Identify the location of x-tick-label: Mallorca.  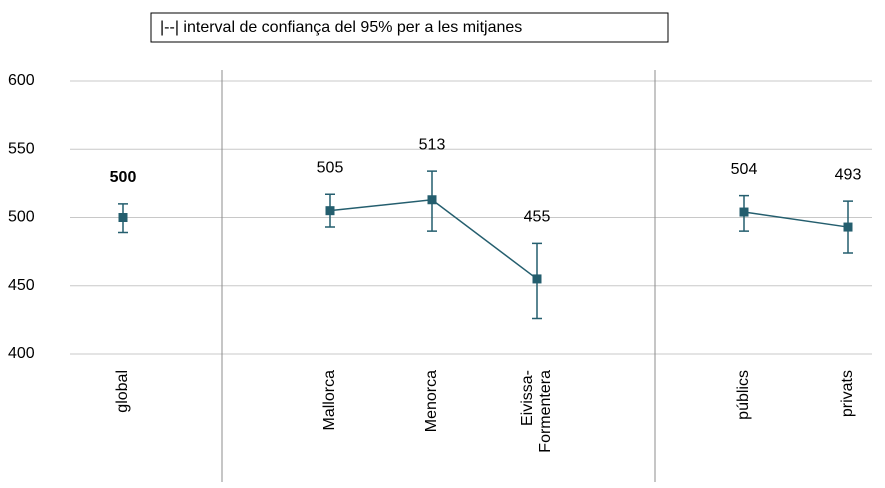
(329, 400).